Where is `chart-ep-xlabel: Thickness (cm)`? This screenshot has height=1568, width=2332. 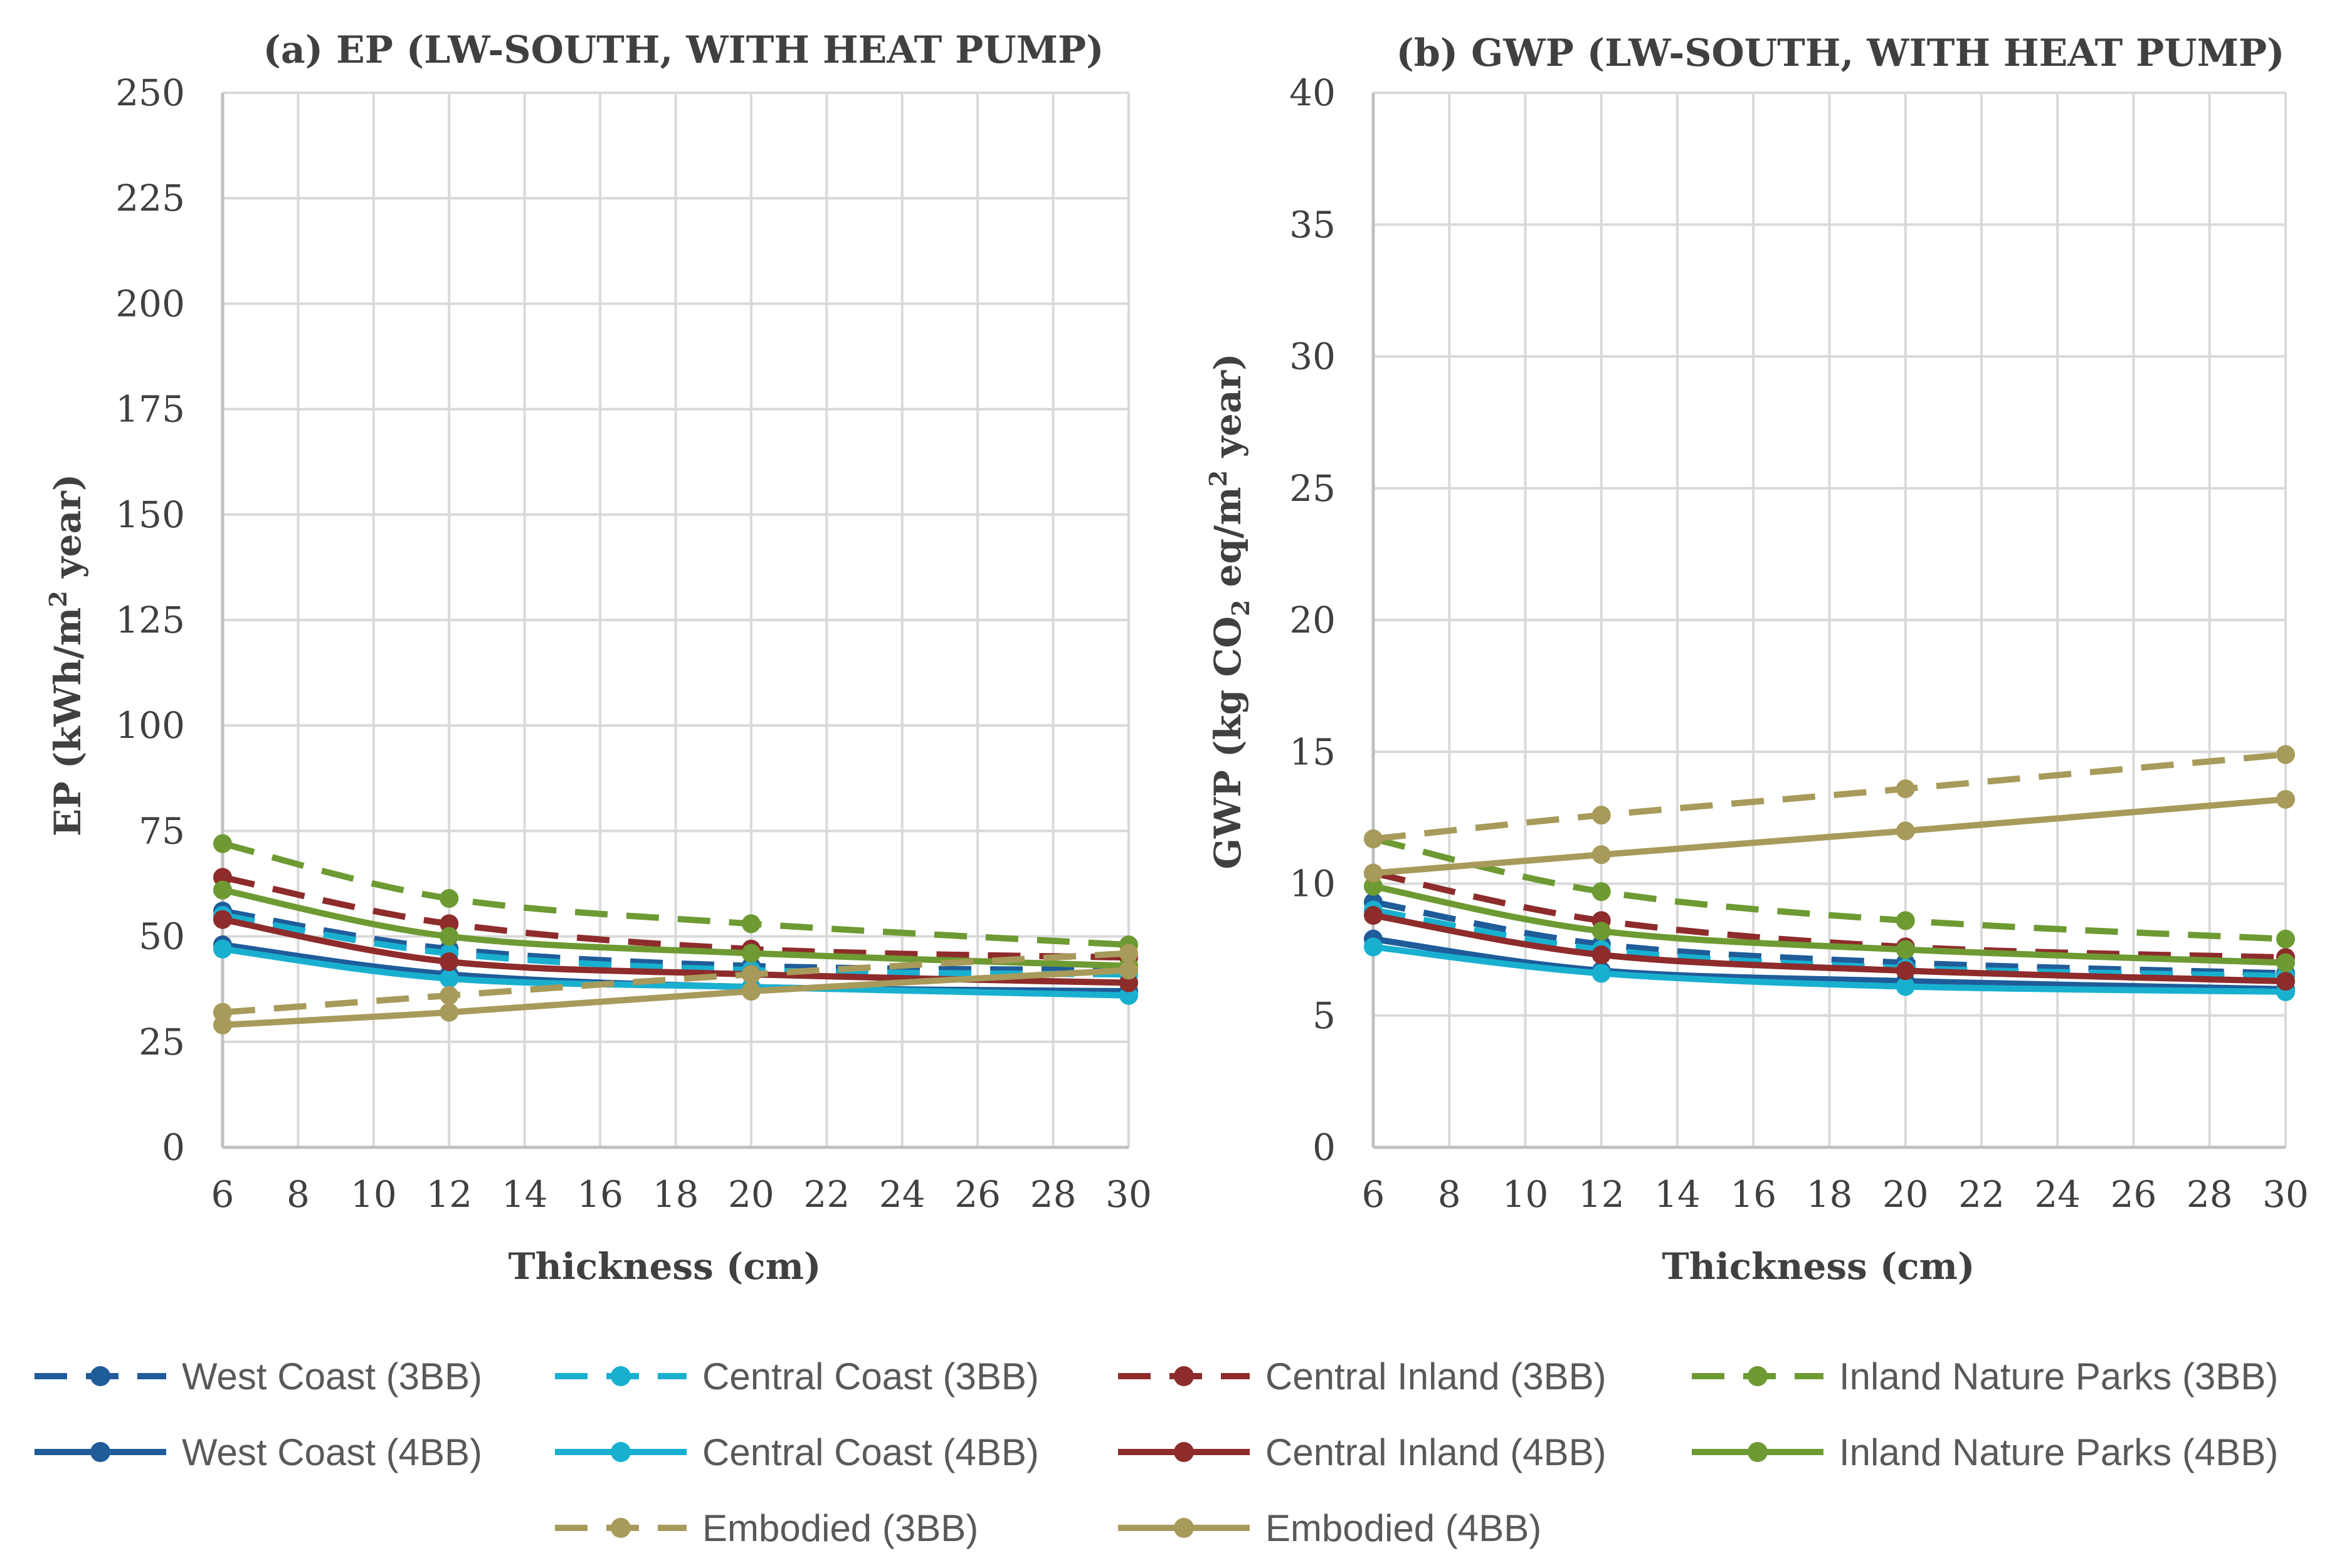 chart-ep-xlabel: Thickness (cm) is located at coordinates (664, 1266).